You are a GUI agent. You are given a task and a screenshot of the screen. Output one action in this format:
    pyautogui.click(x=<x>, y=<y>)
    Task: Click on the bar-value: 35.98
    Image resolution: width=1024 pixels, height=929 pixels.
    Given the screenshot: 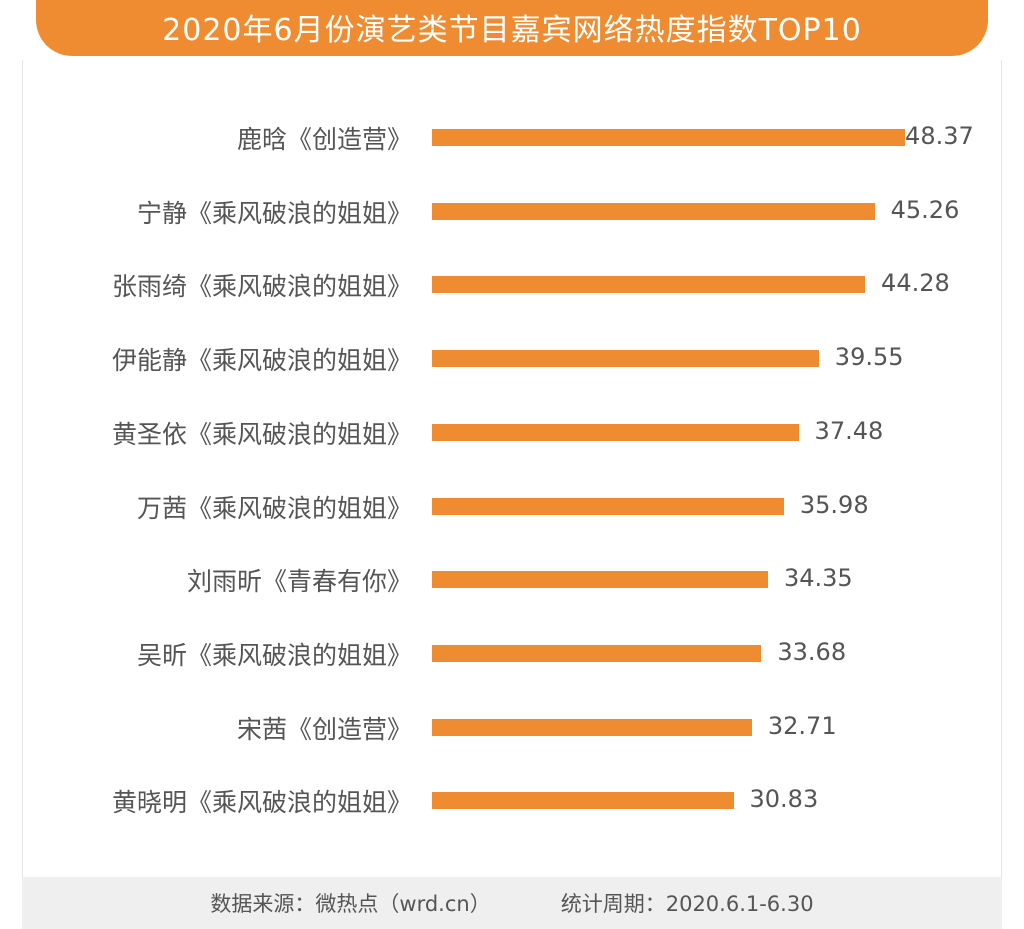 What is the action you would take?
    pyautogui.click(x=834, y=504)
    